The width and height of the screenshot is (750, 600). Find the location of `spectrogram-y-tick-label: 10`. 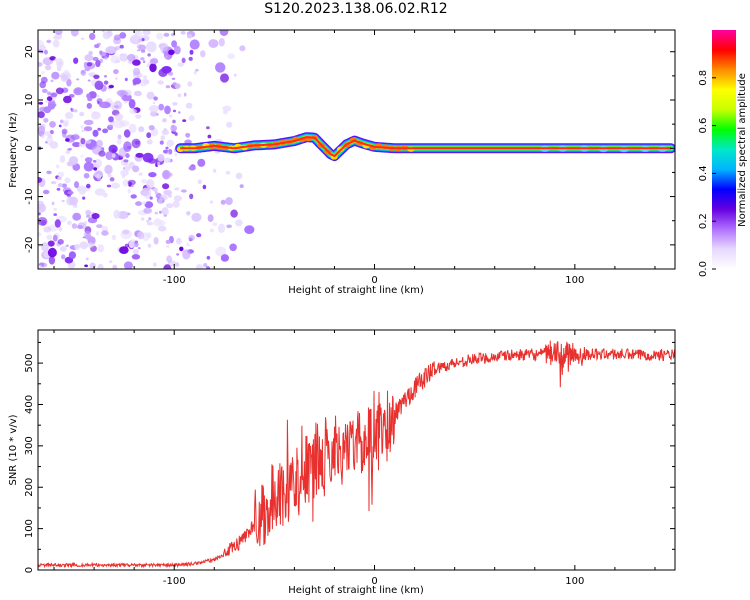

spectrogram-y-tick-label: 10 is located at coordinates (29, 100).